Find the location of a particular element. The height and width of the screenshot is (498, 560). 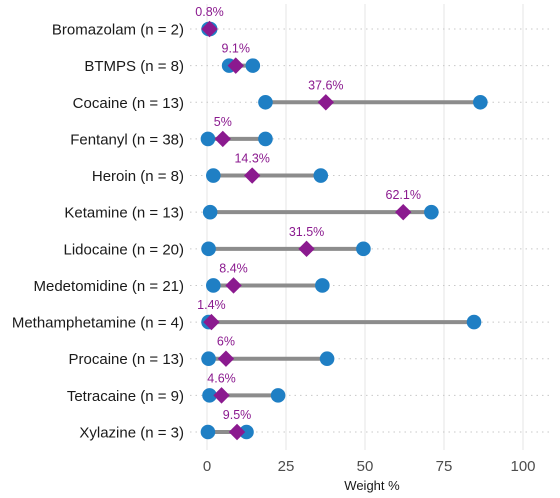

category-label-procaine-n-13: Procaine (n = 13) is located at coordinates (126, 359).